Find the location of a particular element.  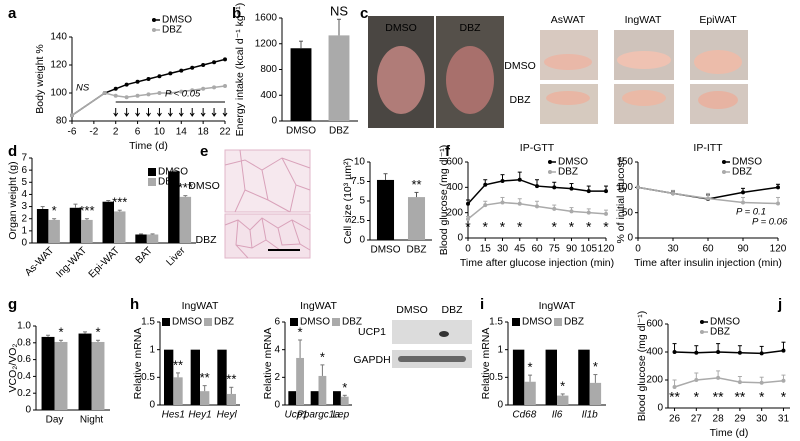

x-tick-label: Ing-WAT is located at coordinates (71, 262).